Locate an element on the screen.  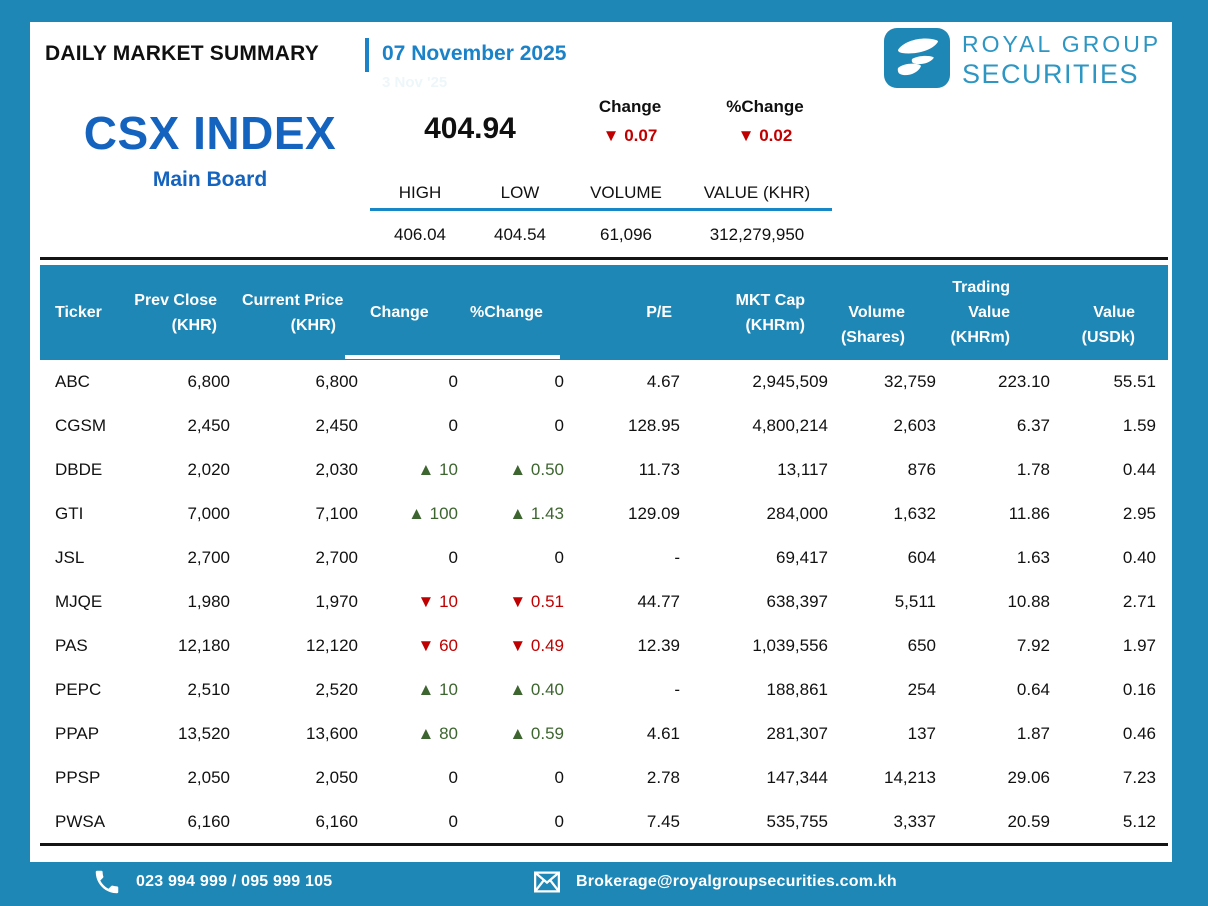
cell-mkt-cap: 1,039,556 is located at coordinates (766, 646).